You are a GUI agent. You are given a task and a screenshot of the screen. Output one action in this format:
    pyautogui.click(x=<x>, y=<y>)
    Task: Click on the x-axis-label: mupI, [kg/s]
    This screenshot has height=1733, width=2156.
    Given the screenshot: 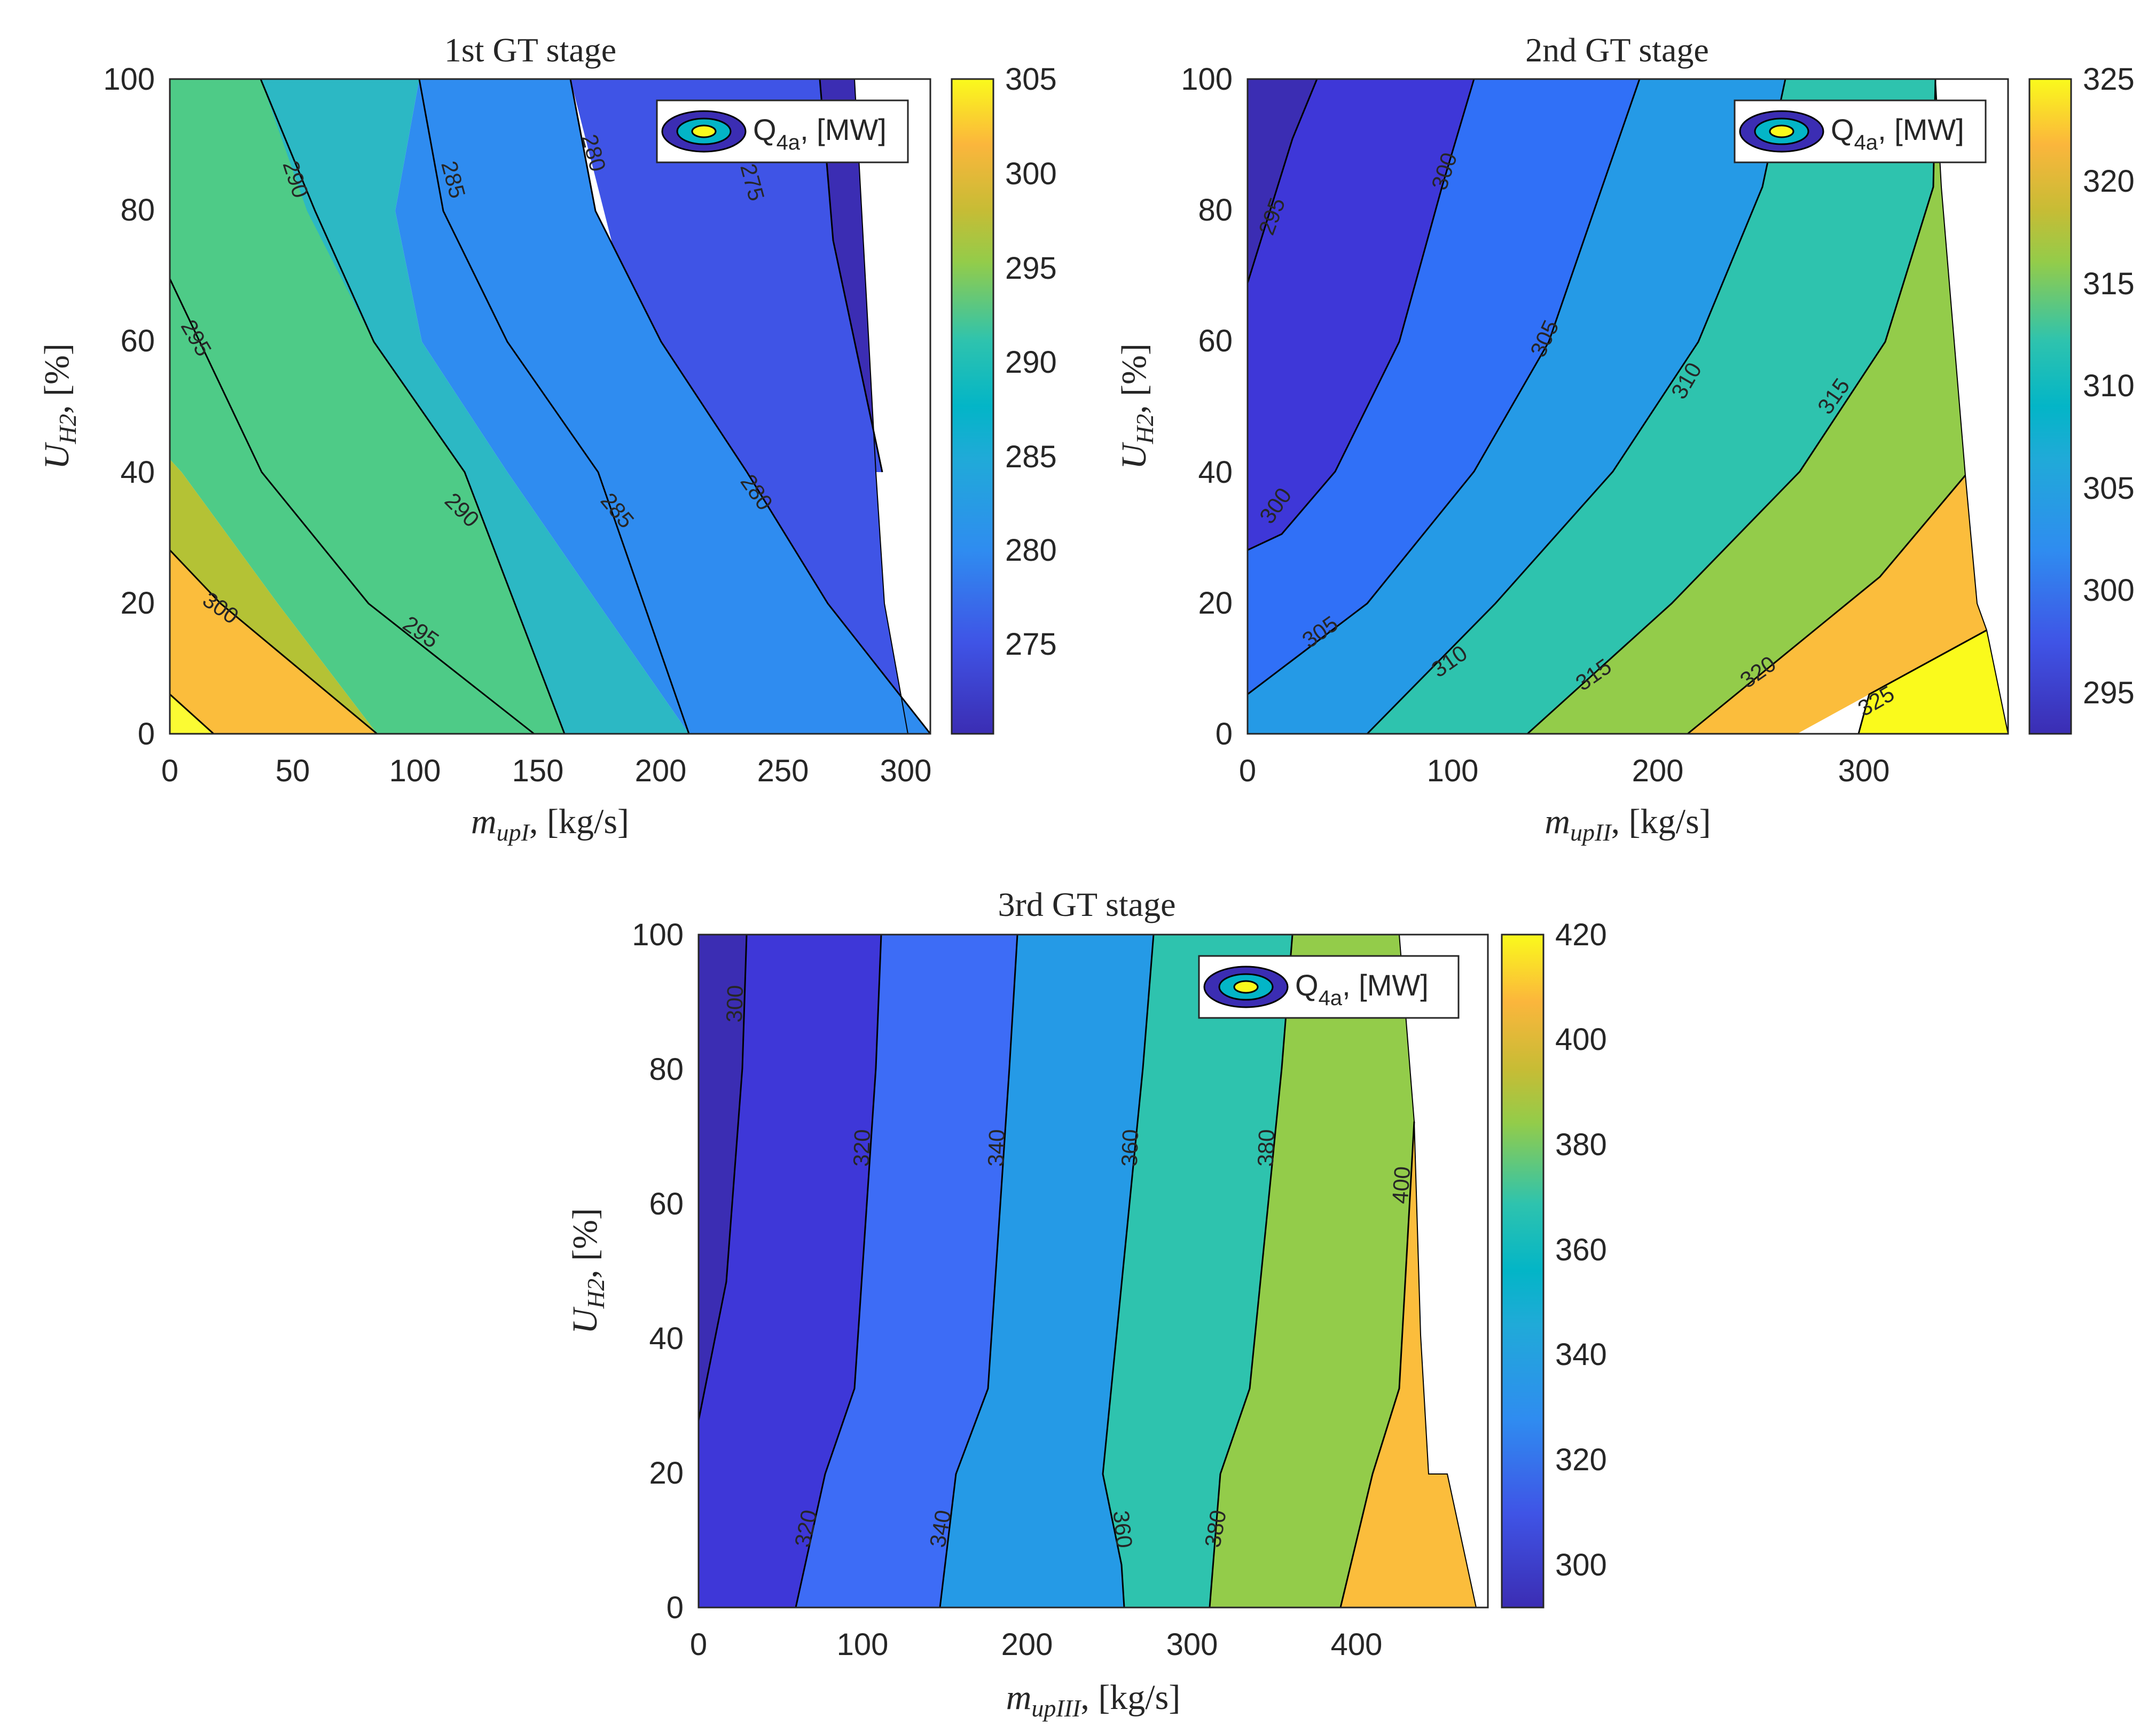 What is the action you would take?
    pyautogui.click(x=550, y=824)
    